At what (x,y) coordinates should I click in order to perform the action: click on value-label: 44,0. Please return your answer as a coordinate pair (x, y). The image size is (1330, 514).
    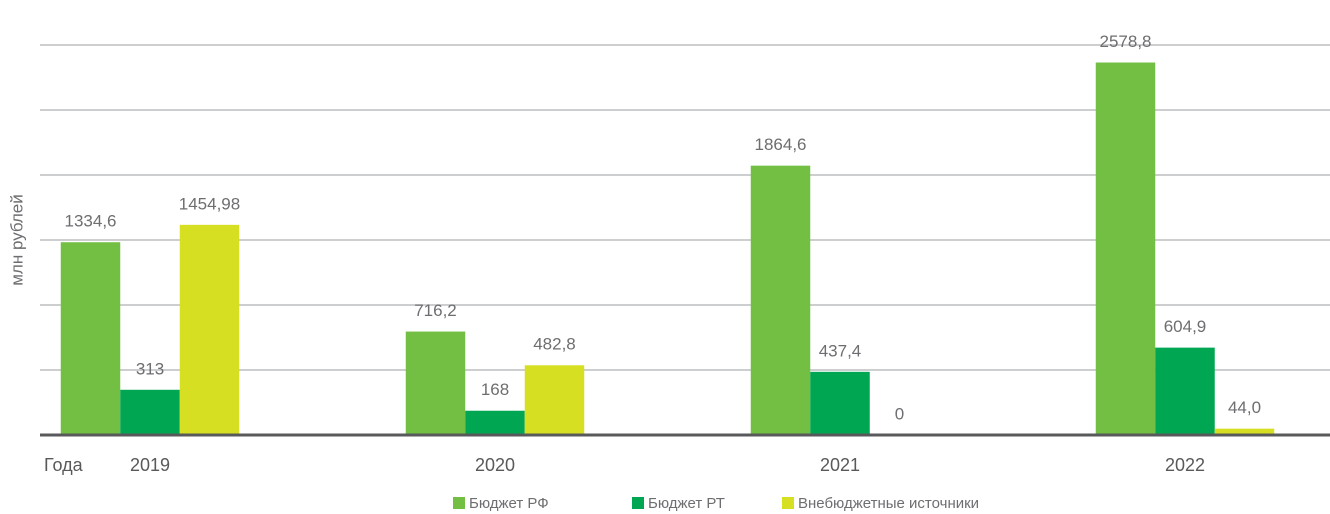
    Looking at the image, I should click on (1244, 407).